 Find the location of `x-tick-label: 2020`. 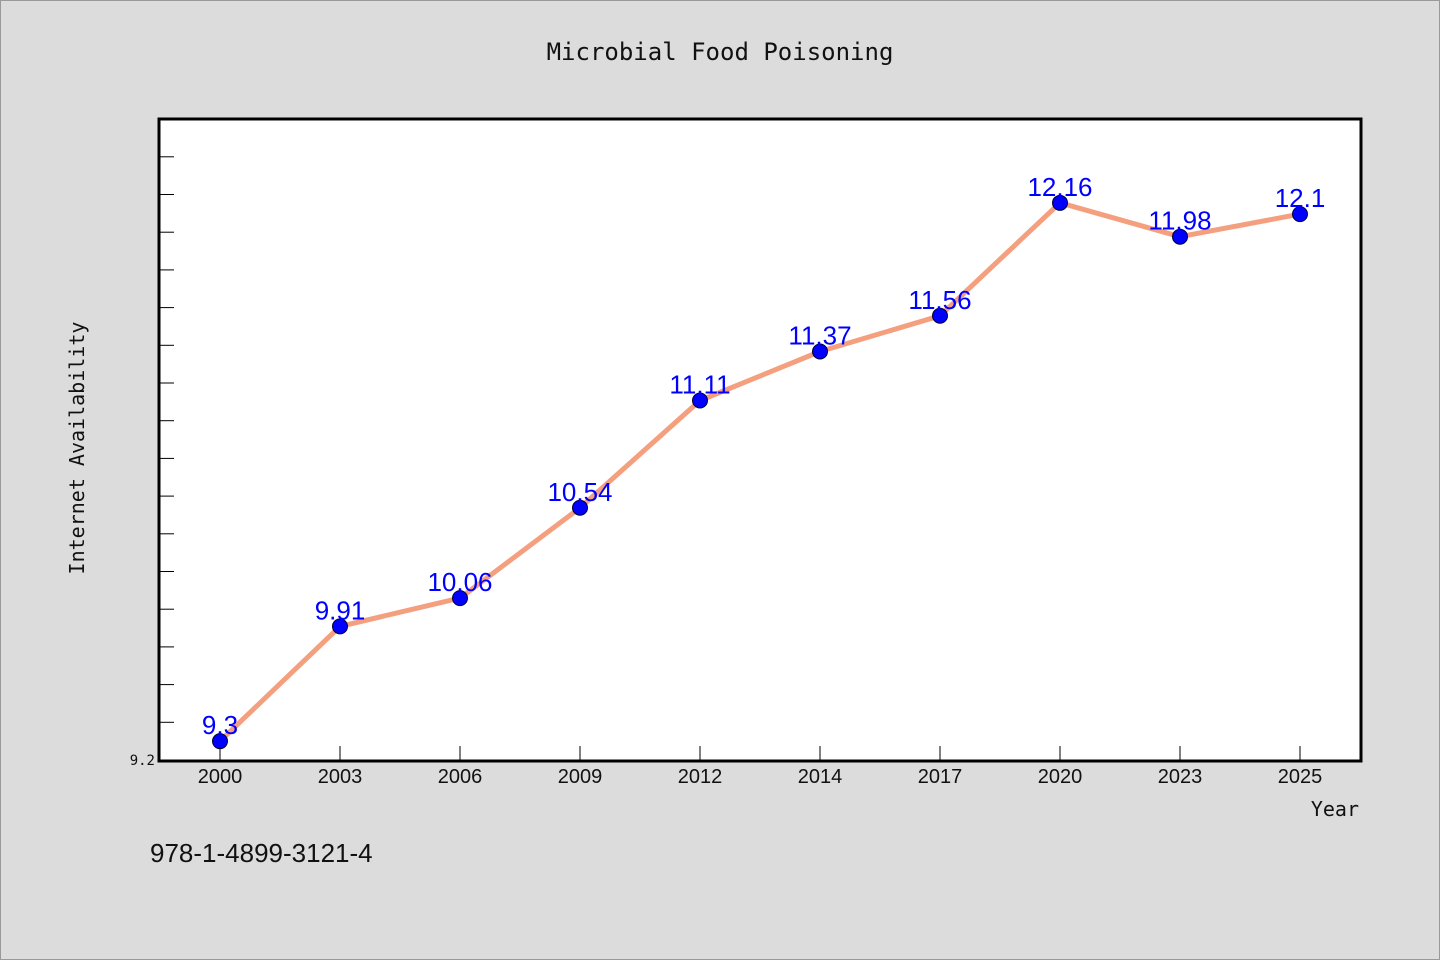

x-tick-label: 2020 is located at coordinates (1060, 777).